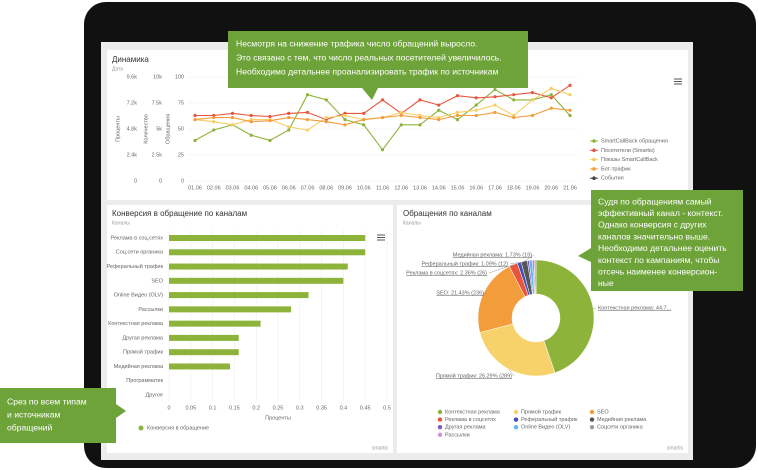 The width and height of the screenshot is (758, 470). What do you see at coordinates (117, 69) in the screenshot?
I see `filter: Дата` at bounding box center [117, 69].